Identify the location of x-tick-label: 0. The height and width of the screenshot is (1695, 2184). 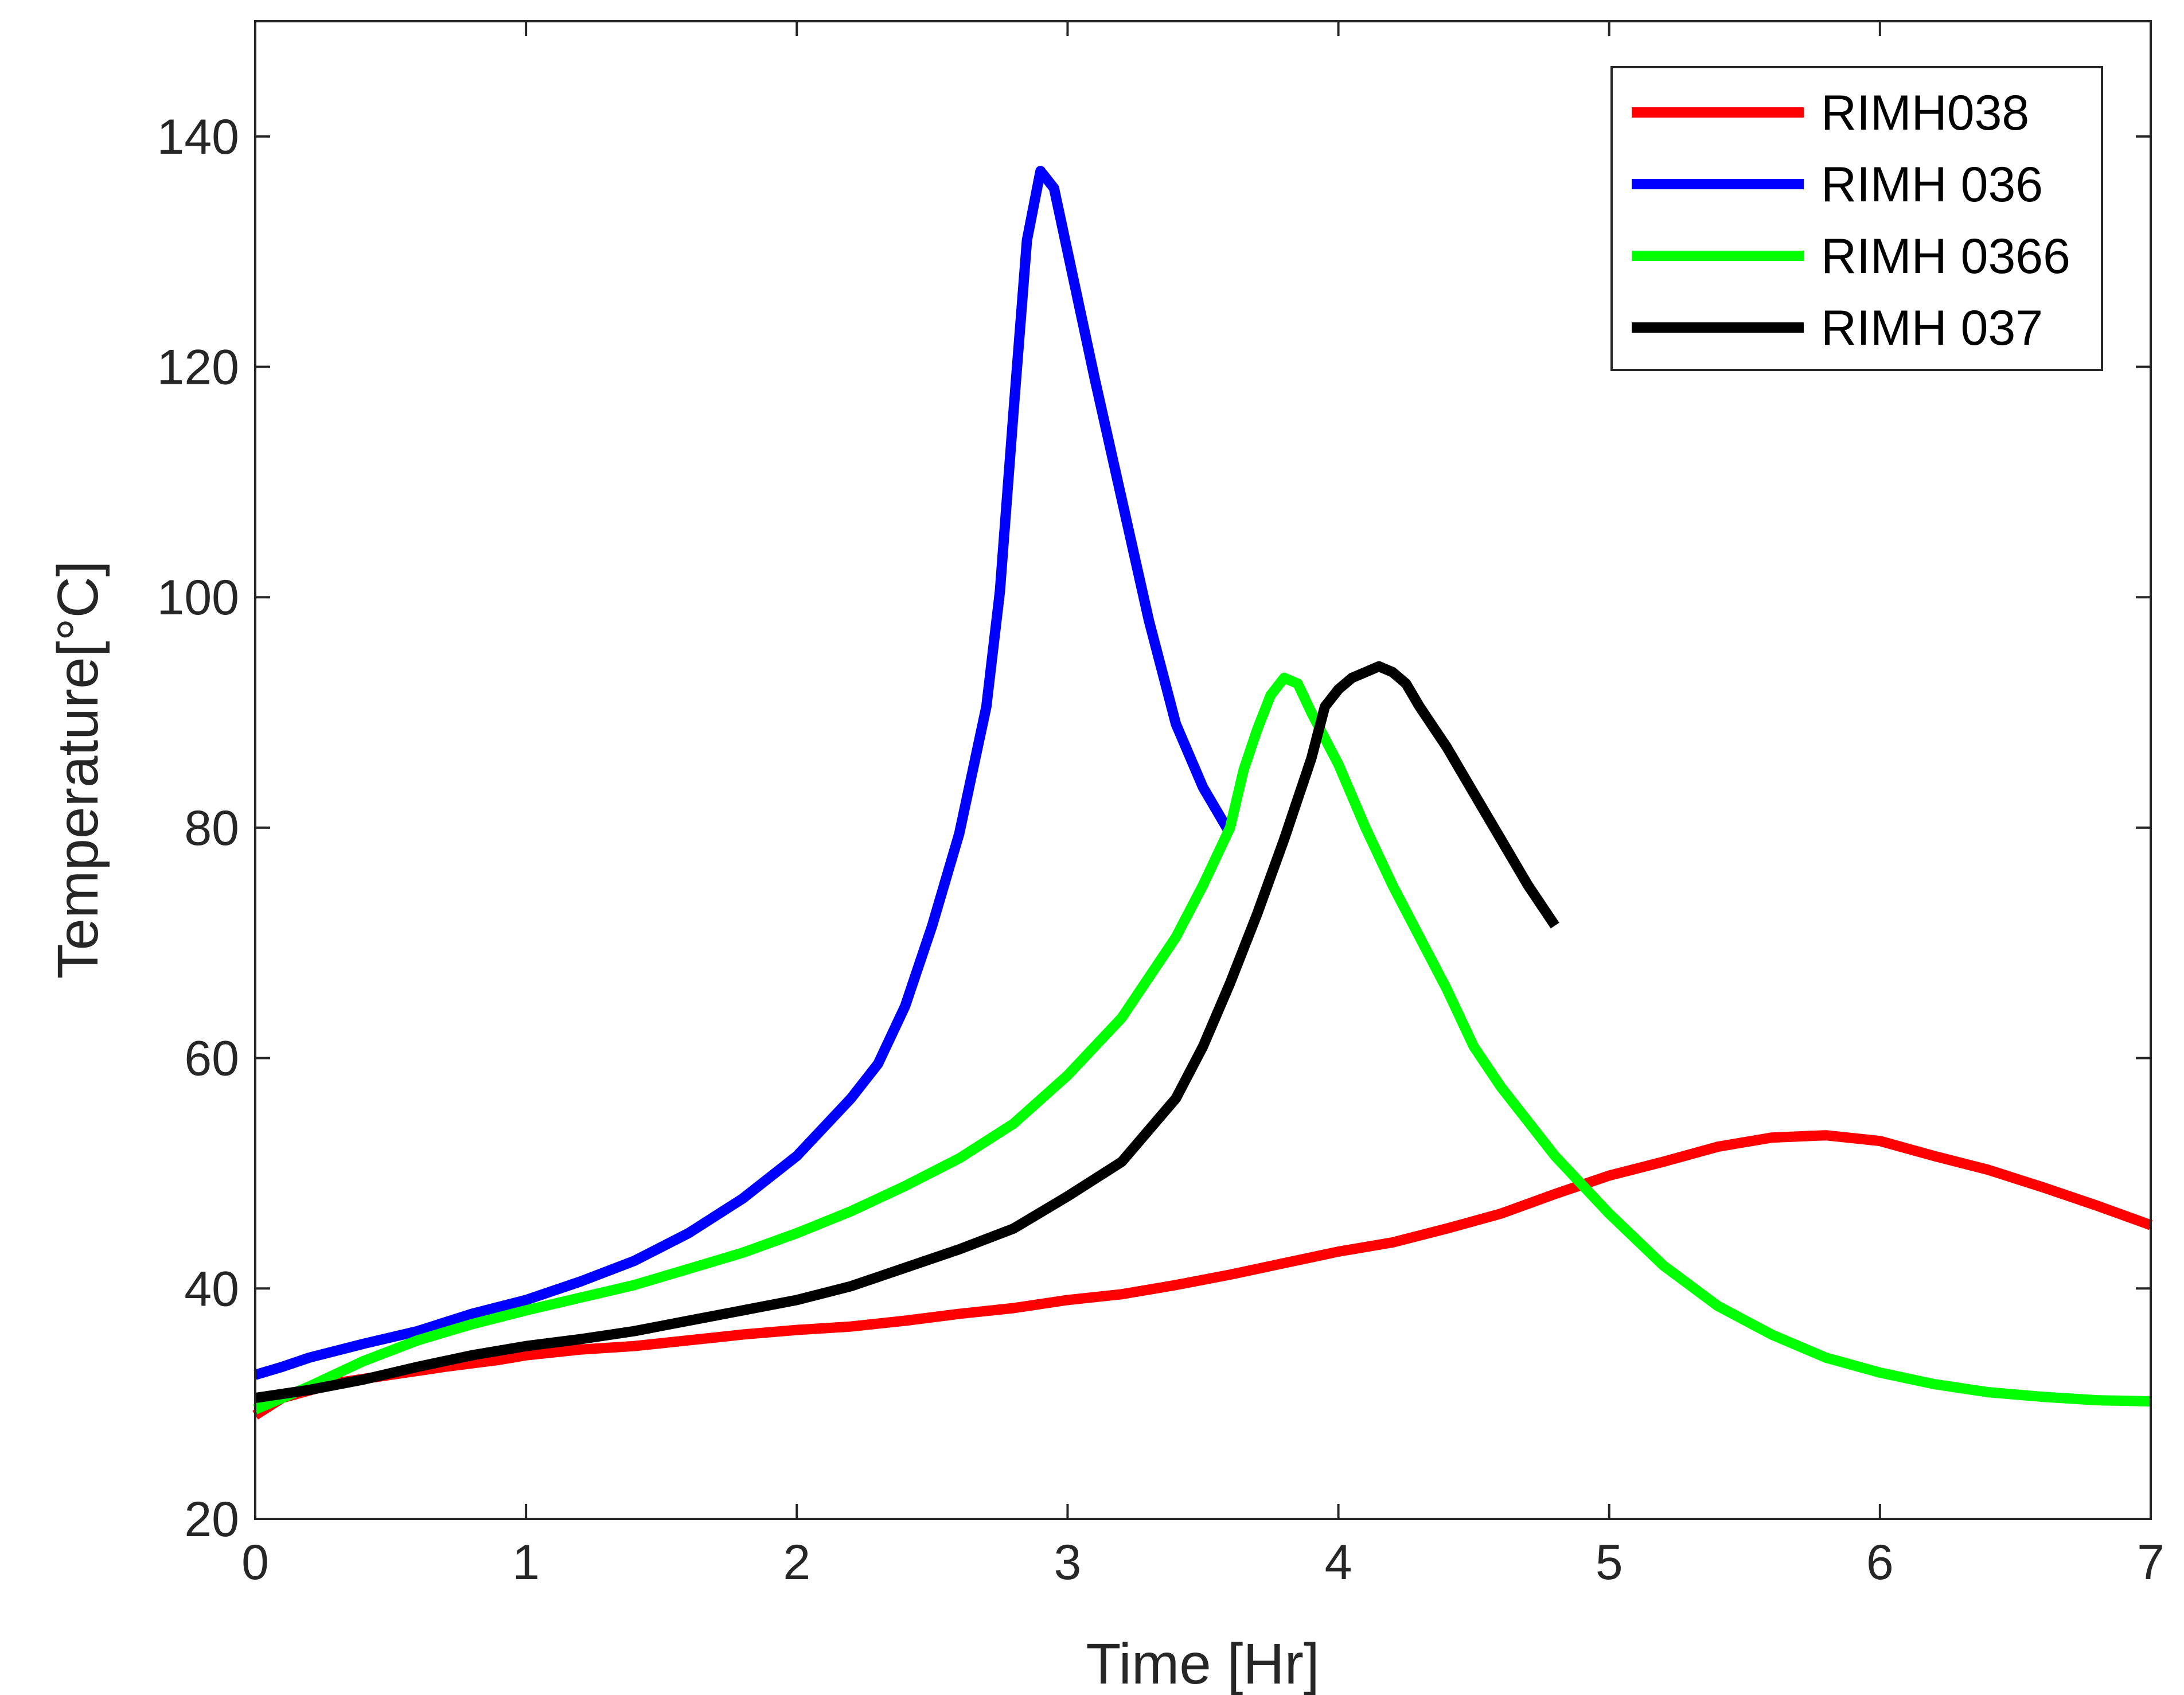
(255, 1562).